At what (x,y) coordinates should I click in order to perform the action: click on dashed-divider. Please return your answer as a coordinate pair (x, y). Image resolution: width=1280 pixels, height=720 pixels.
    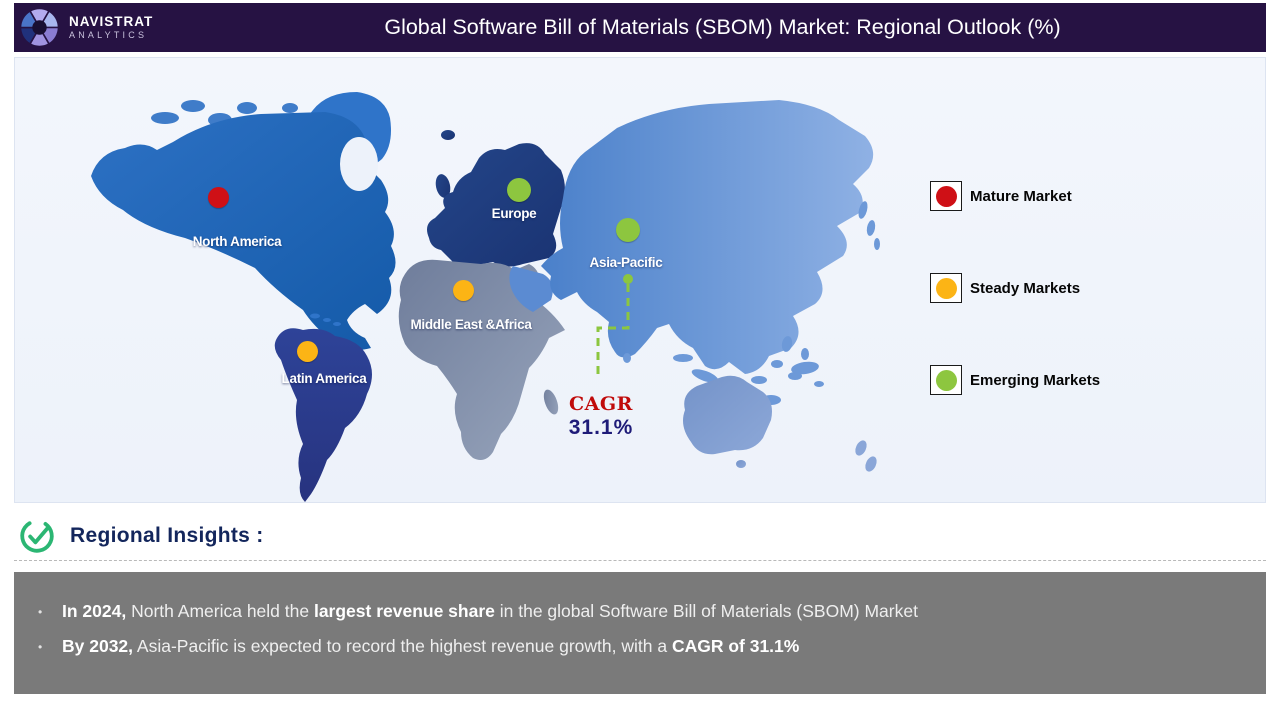
    Looking at the image, I should click on (640, 560).